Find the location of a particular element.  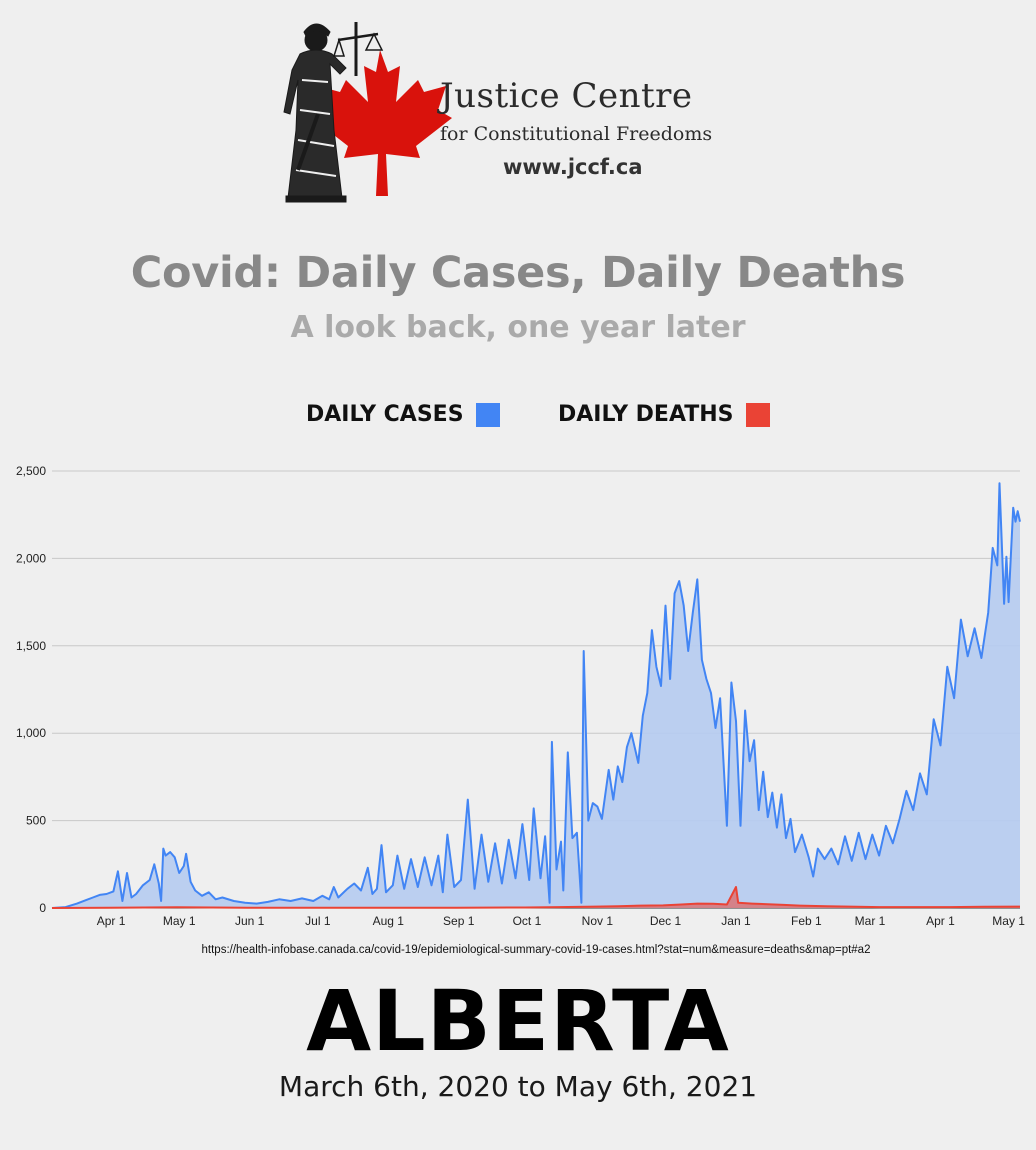

chart-title: Covid: Daily Cases, Daily Deaths is located at coordinates (518, 273).